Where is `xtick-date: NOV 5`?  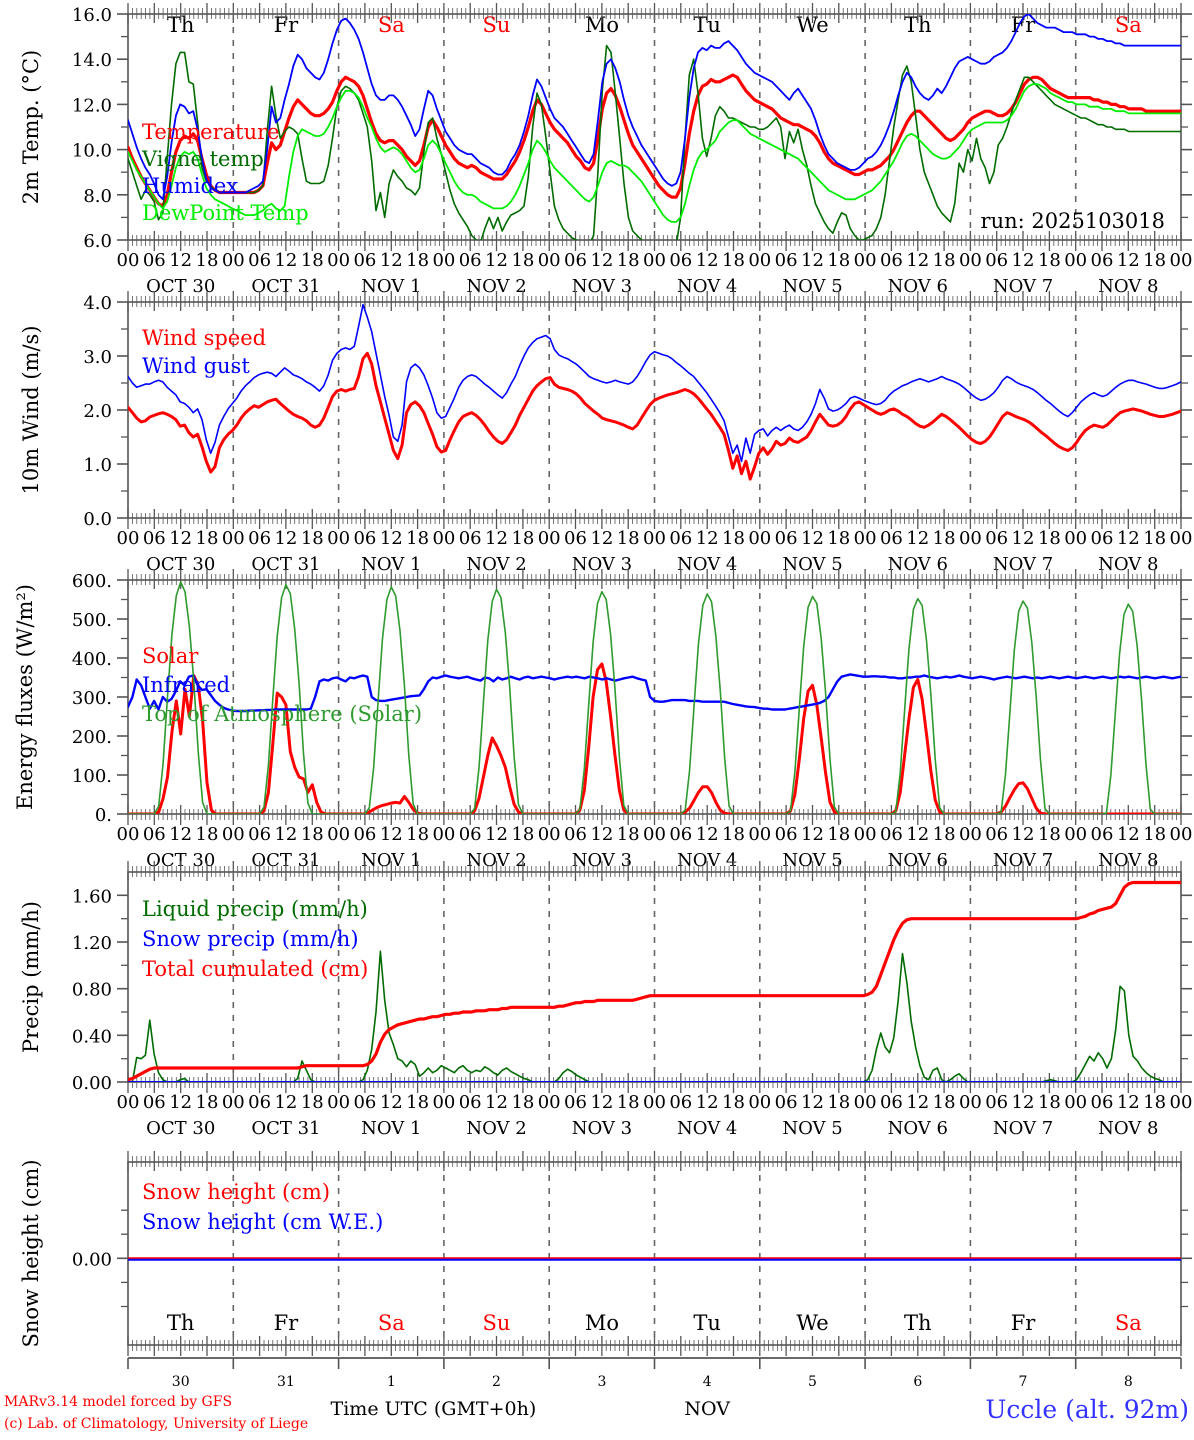 xtick-date: NOV 5 is located at coordinates (812, 860).